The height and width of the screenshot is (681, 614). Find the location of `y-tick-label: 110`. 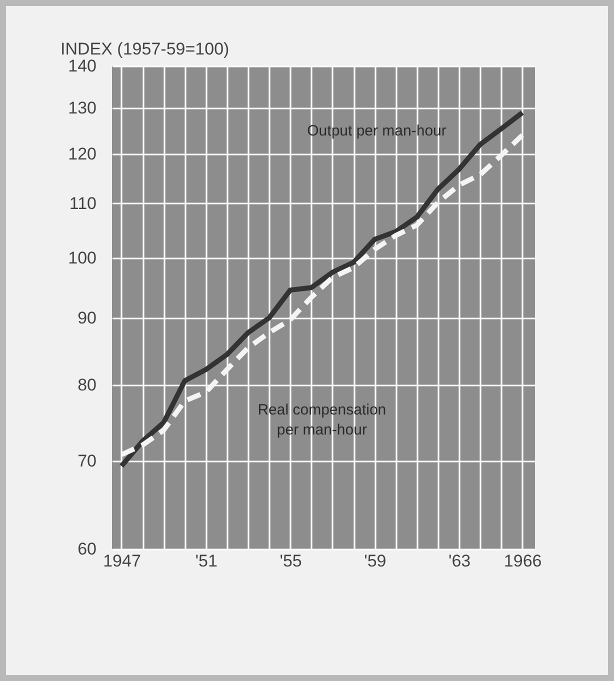

y-tick-label: 110 is located at coordinates (82, 203).